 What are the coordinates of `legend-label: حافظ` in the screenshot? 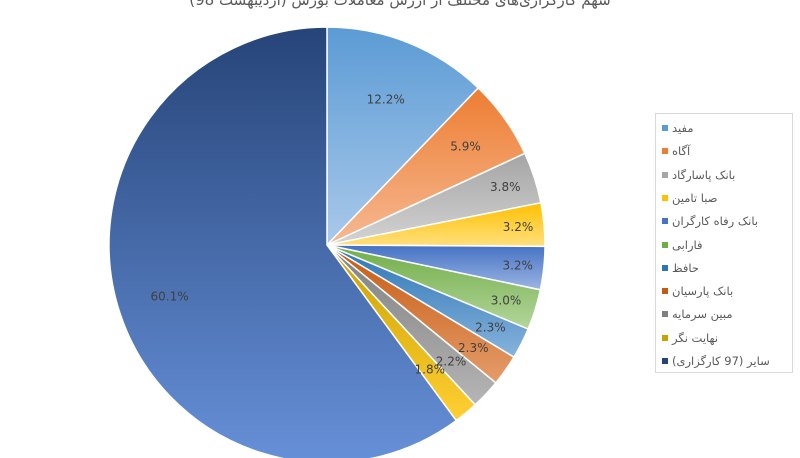 It's located at (686, 267).